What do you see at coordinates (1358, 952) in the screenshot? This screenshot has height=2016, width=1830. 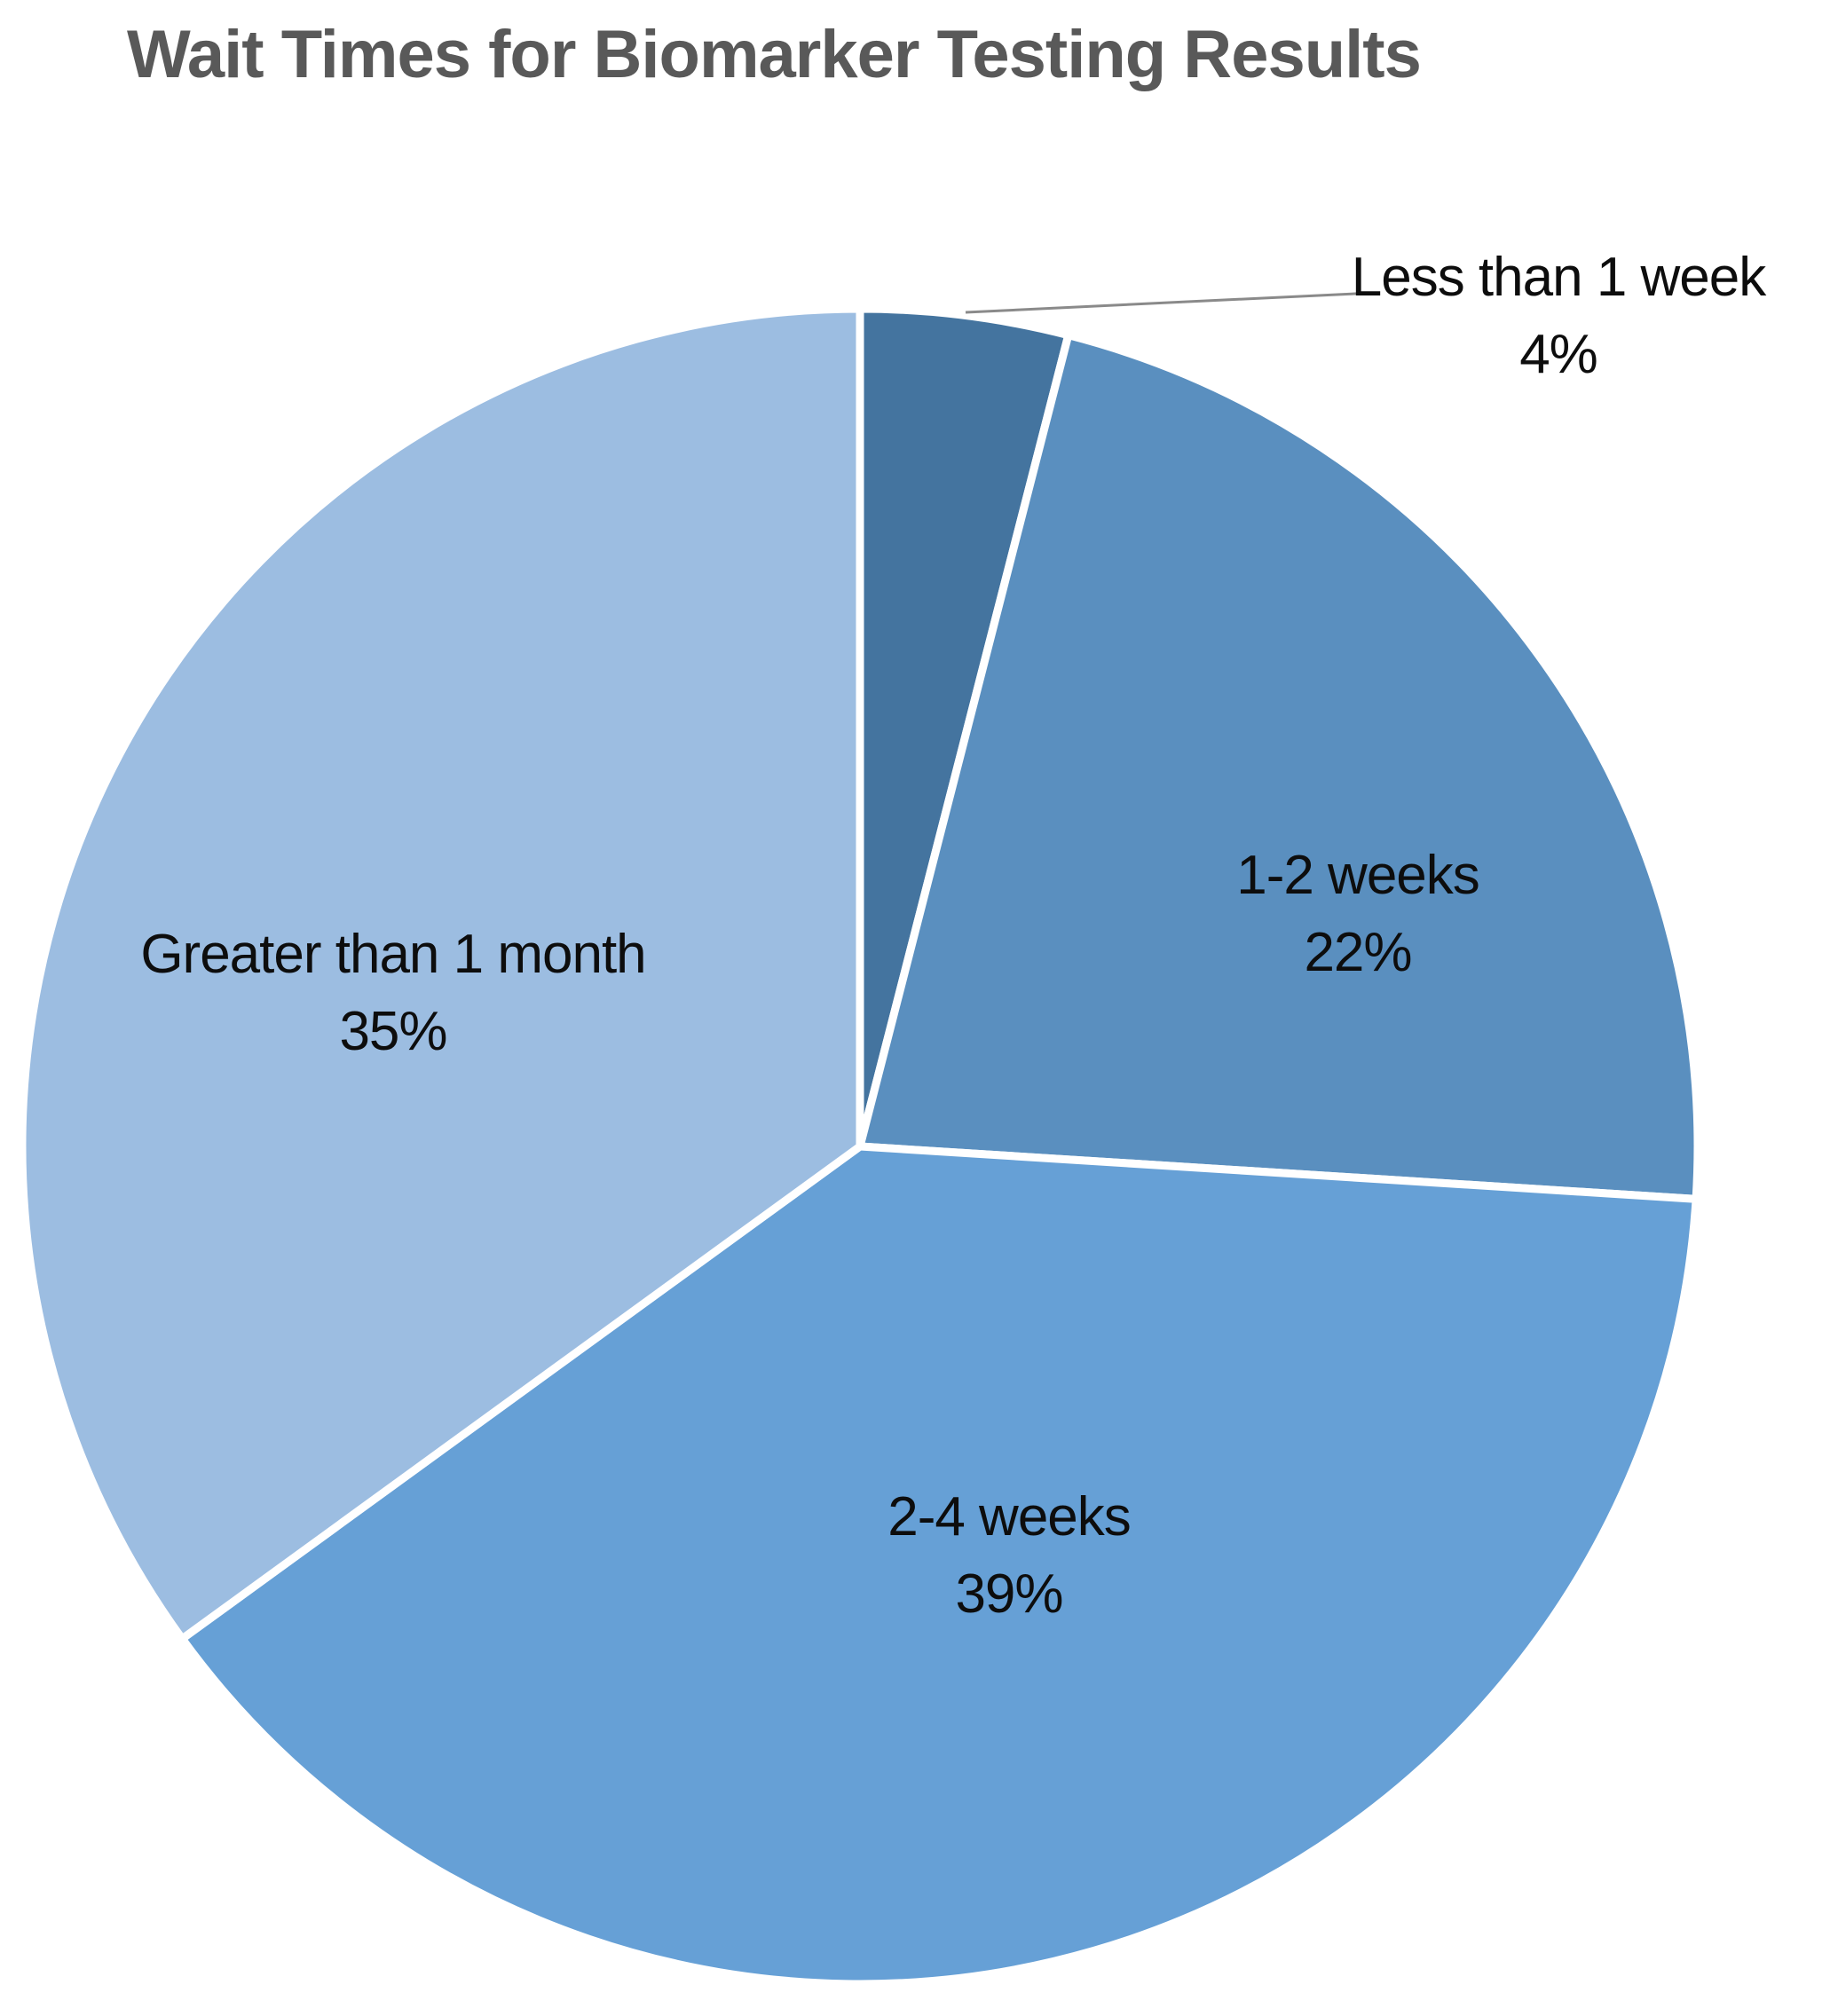 I see `data-label-percent: 22%` at bounding box center [1358, 952].